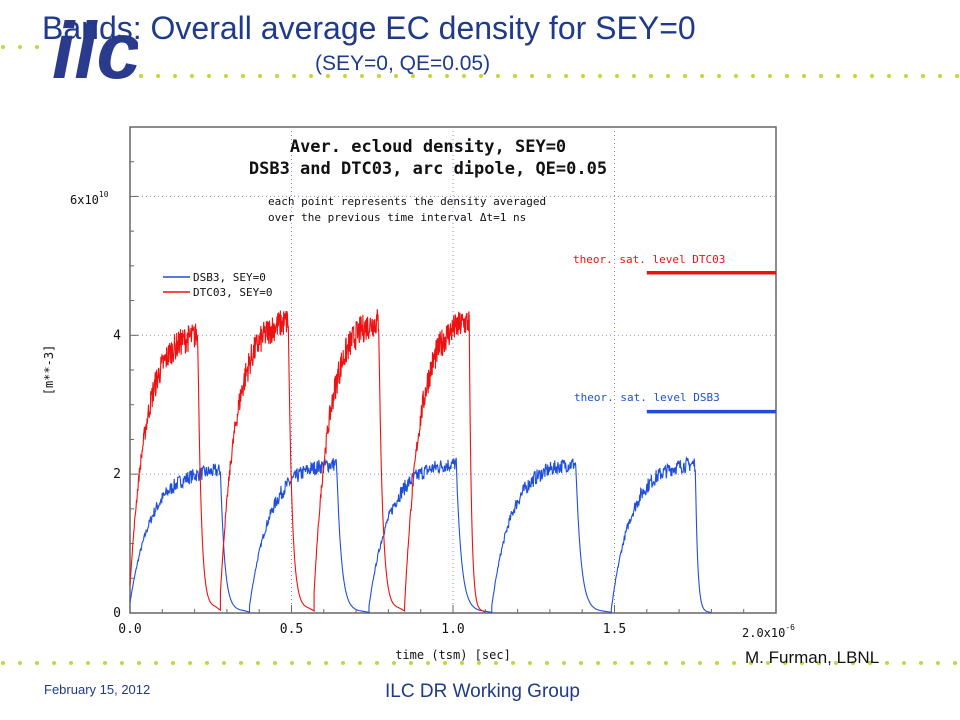 This screenshot has width=960, height=720. I want to click on saturation-levels, so click(711, 342).